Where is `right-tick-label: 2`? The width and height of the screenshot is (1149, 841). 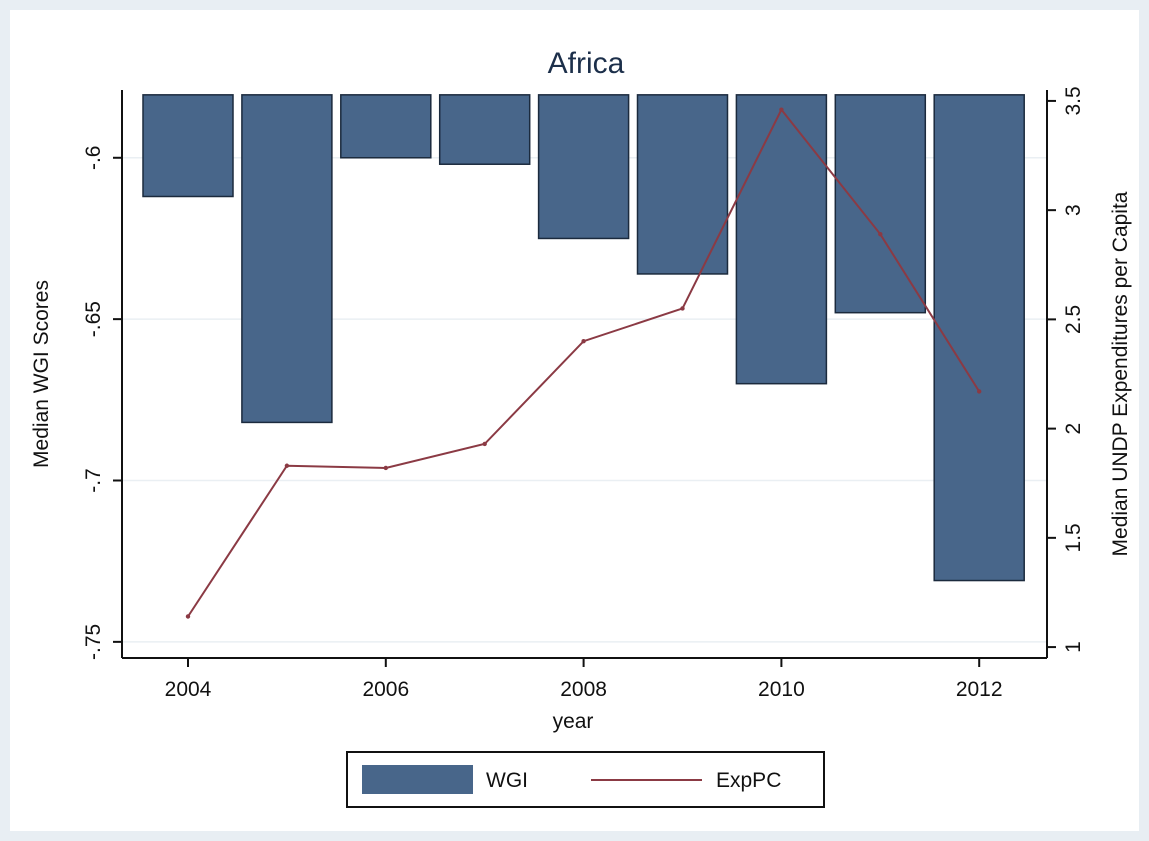 right-tick-label: 2 is located at coordinates (1073, 429).